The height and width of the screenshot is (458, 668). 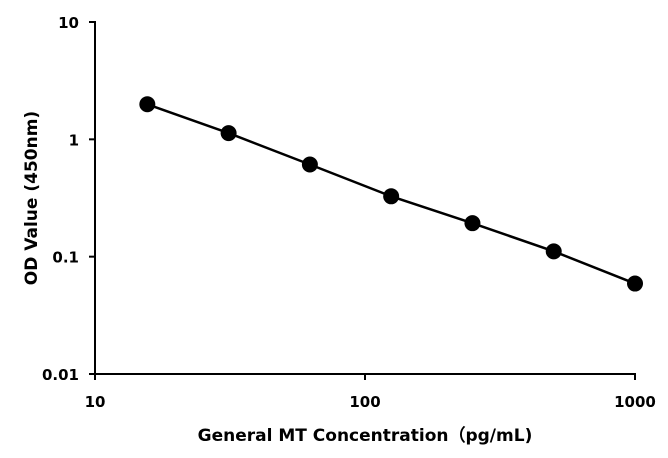 I want to click on y-tick-label: 1, so click(x=74, y=140).